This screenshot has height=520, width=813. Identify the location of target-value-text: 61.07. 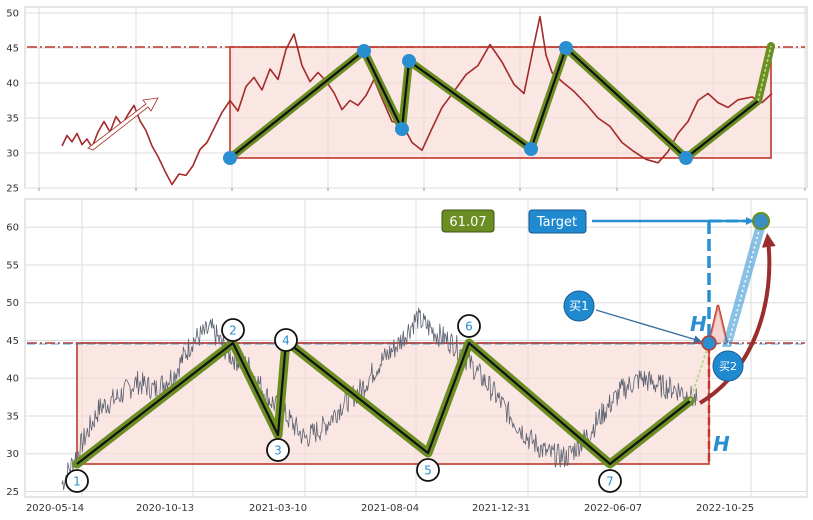
(467, 222).